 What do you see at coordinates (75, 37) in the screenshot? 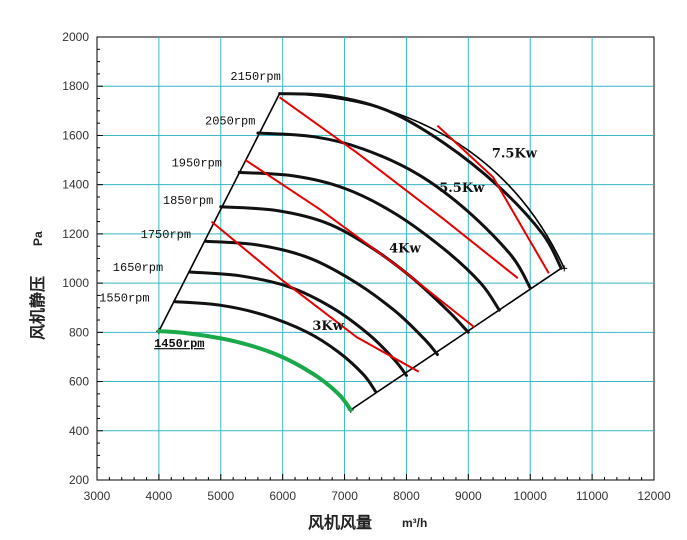
I see `y-tick-label: 2000` at bounding box center [75, 37].